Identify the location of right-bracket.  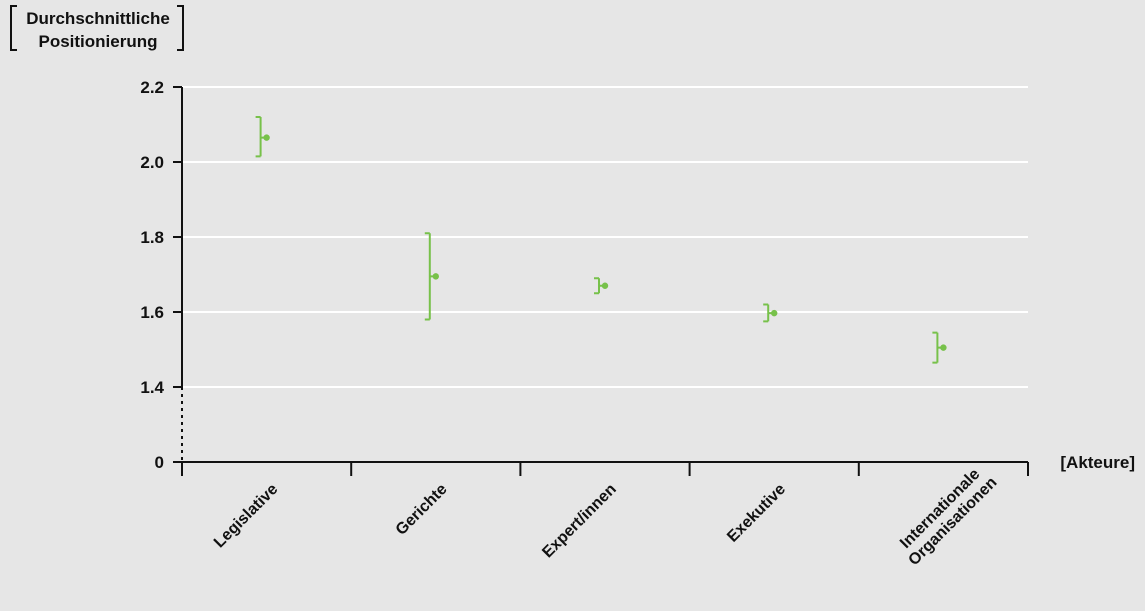
(180, 28).